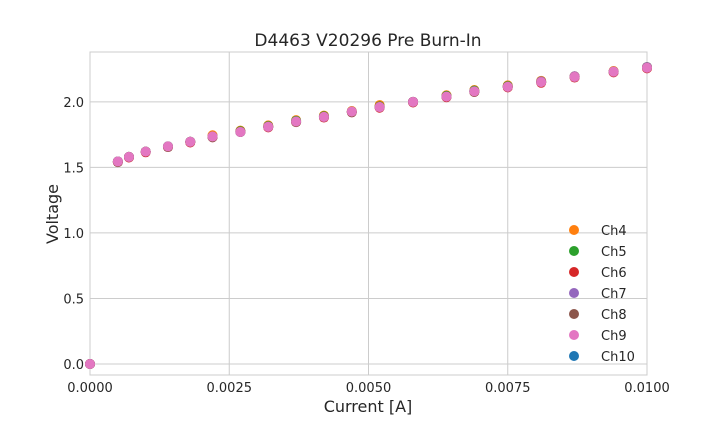 This screenshot has height=436, width=720. What do you see at coordinates (73, 103) in the screenshot?
I see `y-tick-label: 2.0` at bounding box center [73, 103].